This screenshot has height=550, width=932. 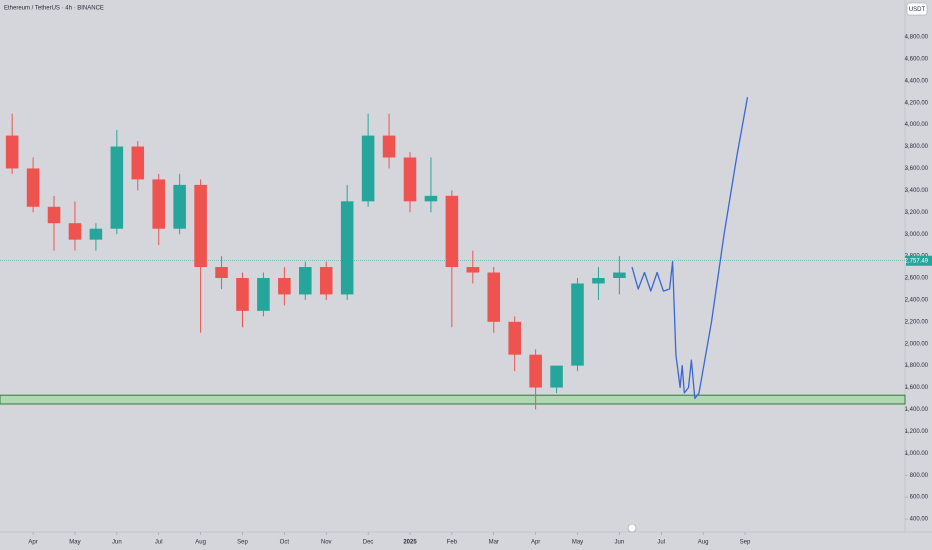 I want to click on projection-line, so click(x=690, y=248).